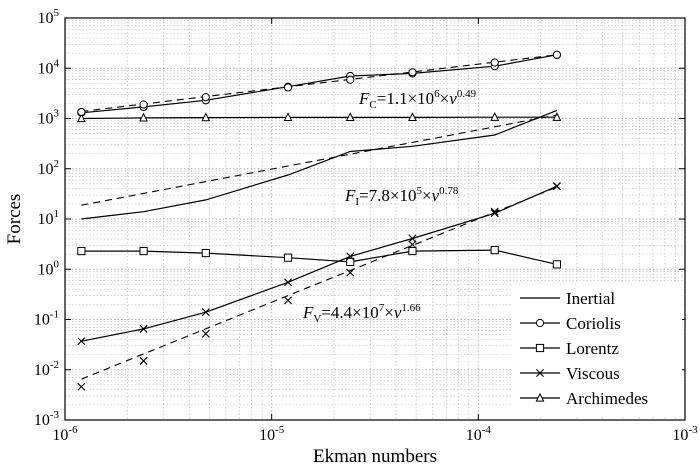 The height and width of the screenshot is (470, 700). I want to click on legend-label-inertial: Inertial, so click(590, 298).